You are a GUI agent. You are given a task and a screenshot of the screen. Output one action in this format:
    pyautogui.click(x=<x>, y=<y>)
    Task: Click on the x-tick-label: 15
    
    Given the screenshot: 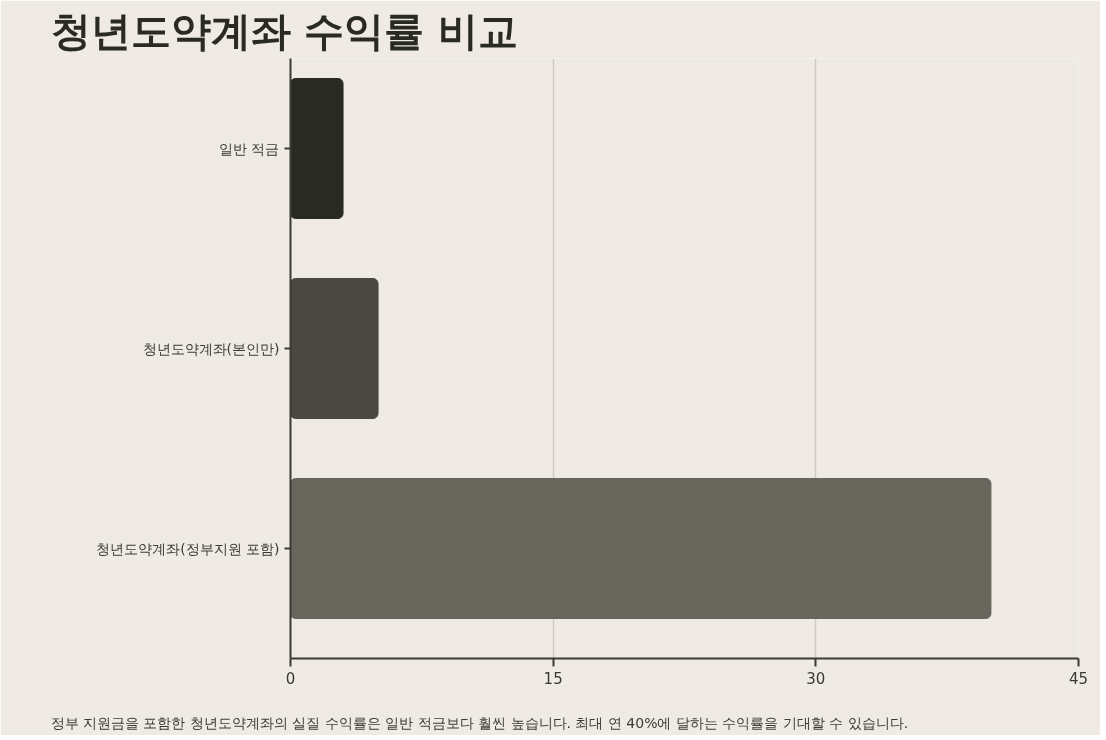 What is the action you would take?
    pyautogui.click(x=553, y=678)
    